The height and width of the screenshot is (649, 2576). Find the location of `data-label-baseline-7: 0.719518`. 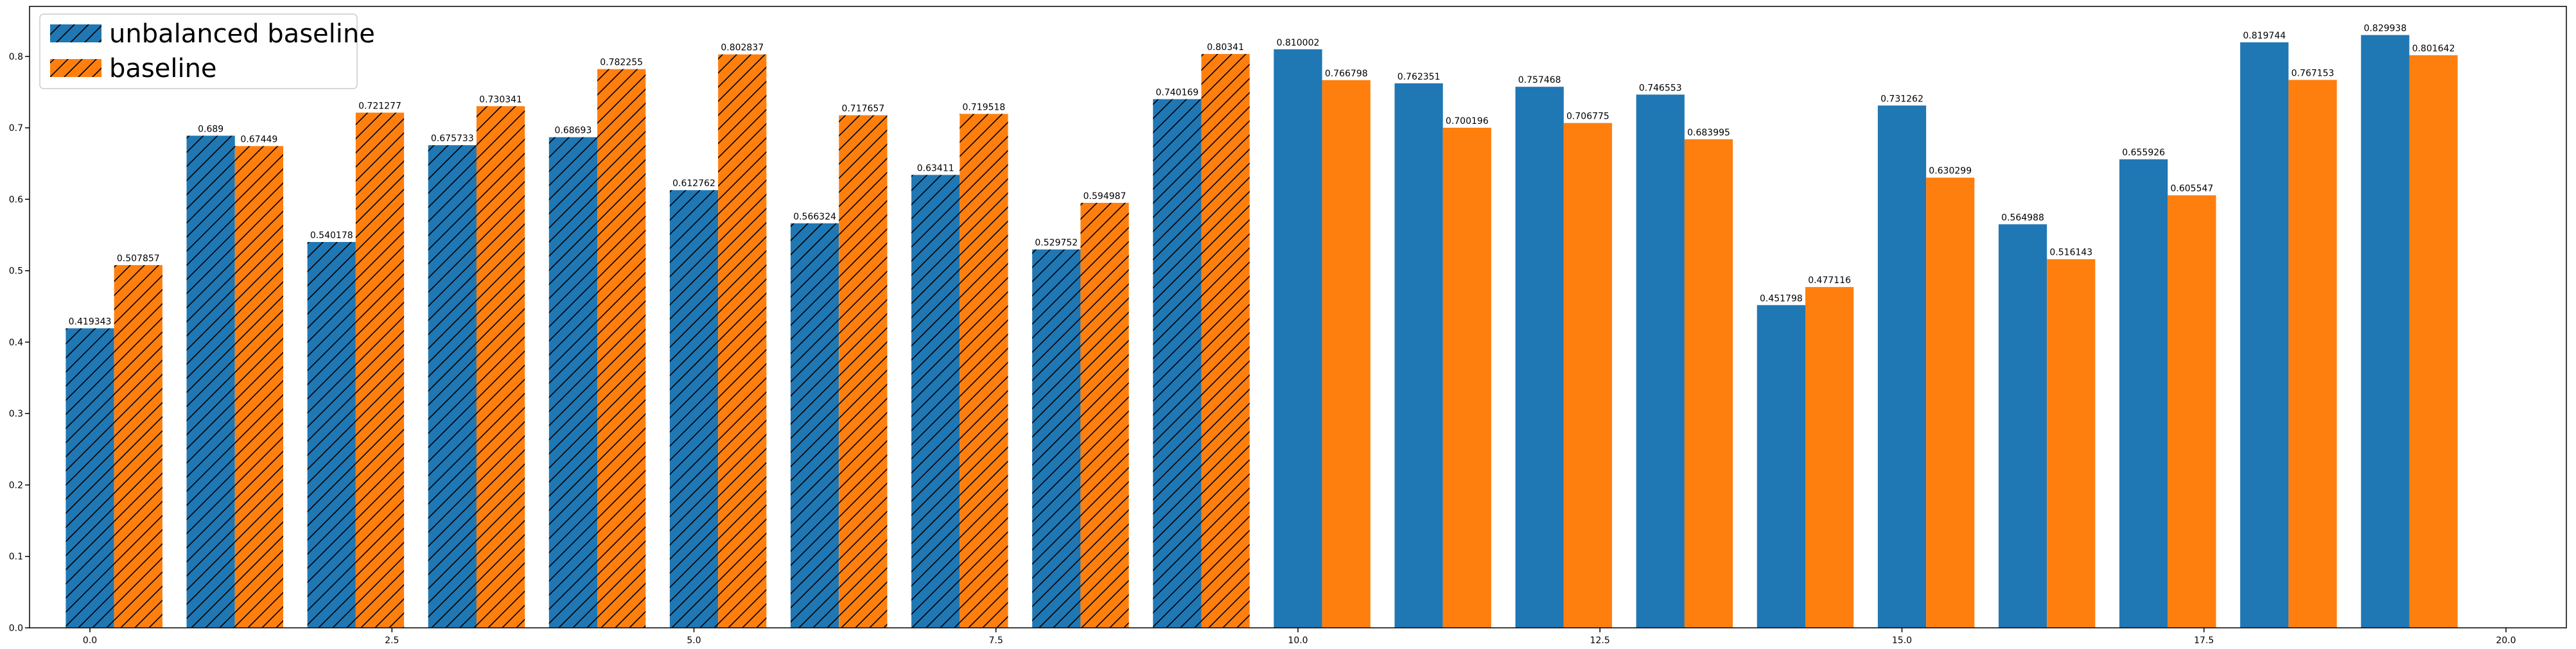

data-label-baseline-7: 0.719518 is located at coordinates (984, 107).